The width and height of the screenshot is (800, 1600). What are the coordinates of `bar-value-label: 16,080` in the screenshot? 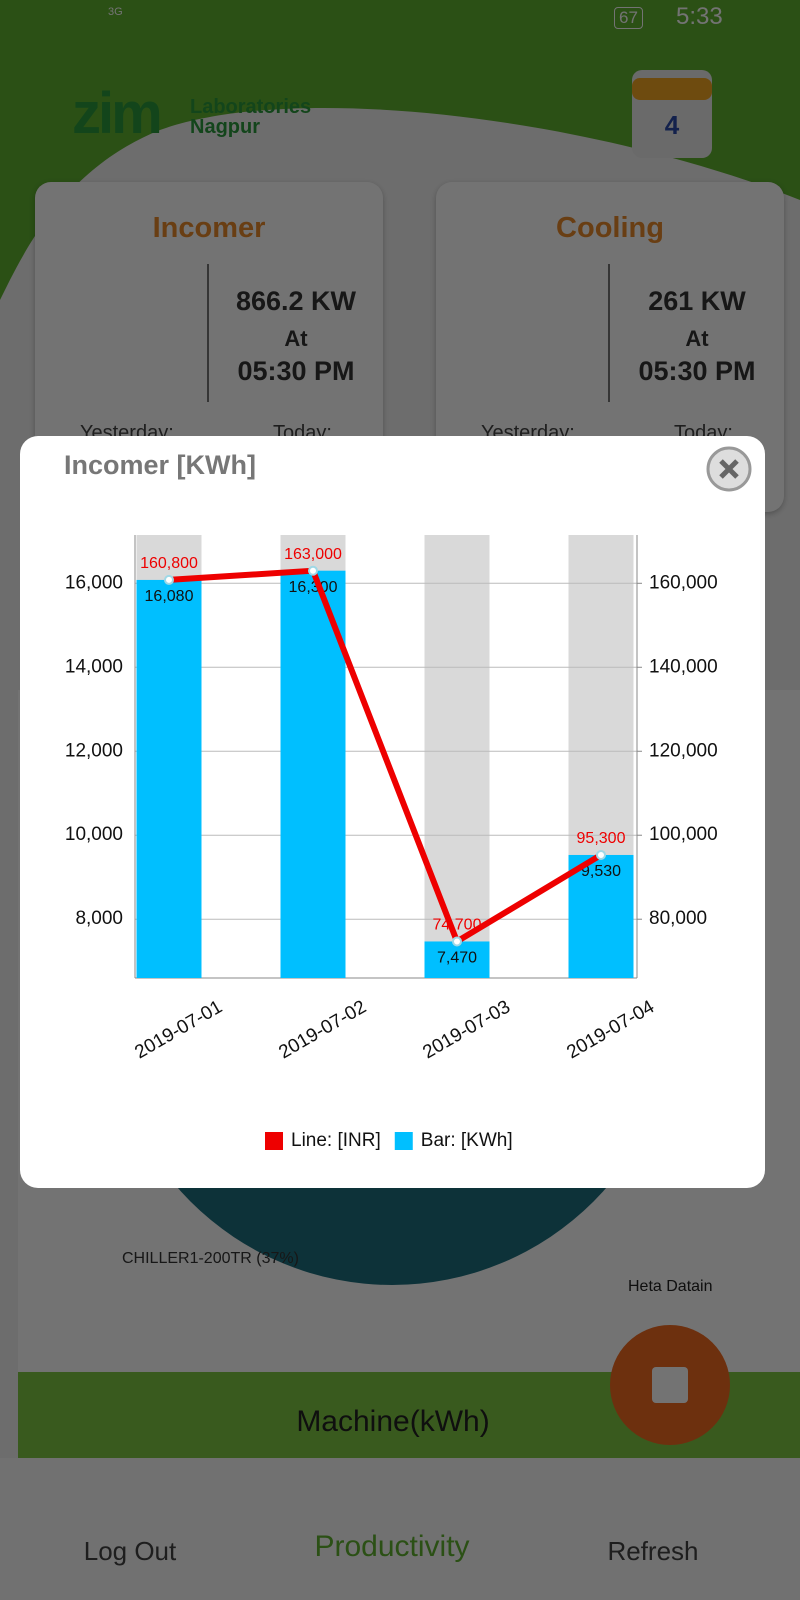 It's located at (169, 596).